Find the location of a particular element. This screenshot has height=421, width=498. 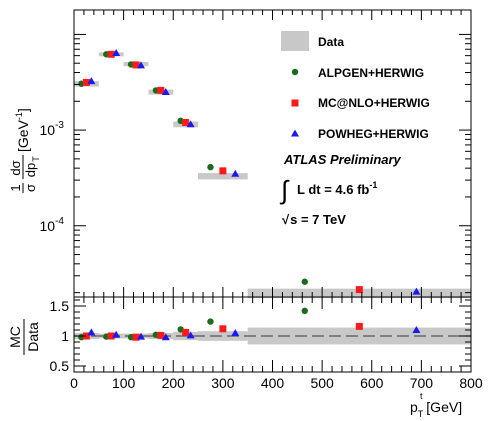

ylabel-frac-num: 1 is located at coordinates (15, 187).